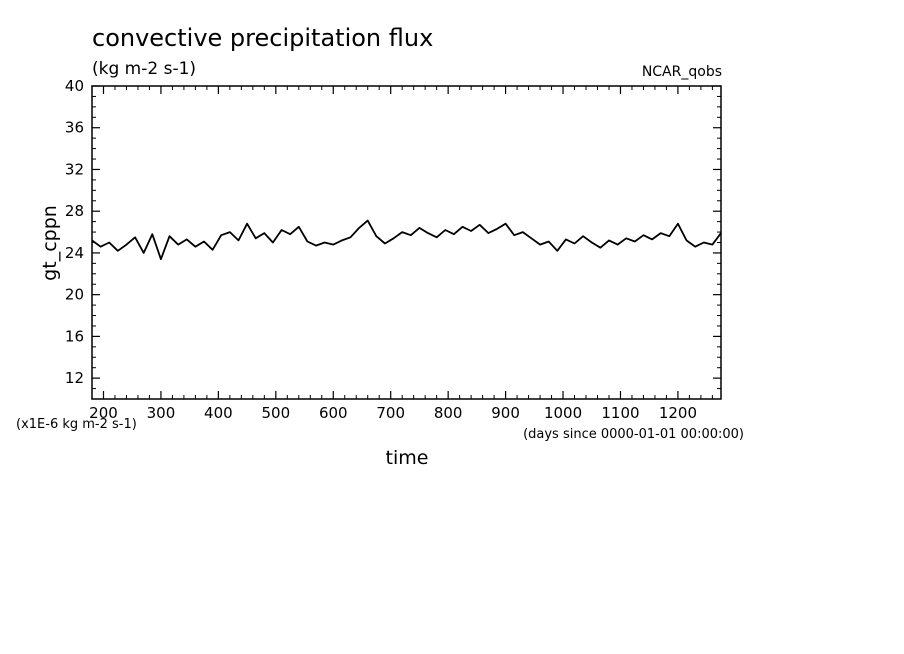 Image resolution: width=904 pixels, height=654 pixels. Describe the element at coordinates (620, 413) in the screenshot. I see `x-tick-label: 1100` at that location.